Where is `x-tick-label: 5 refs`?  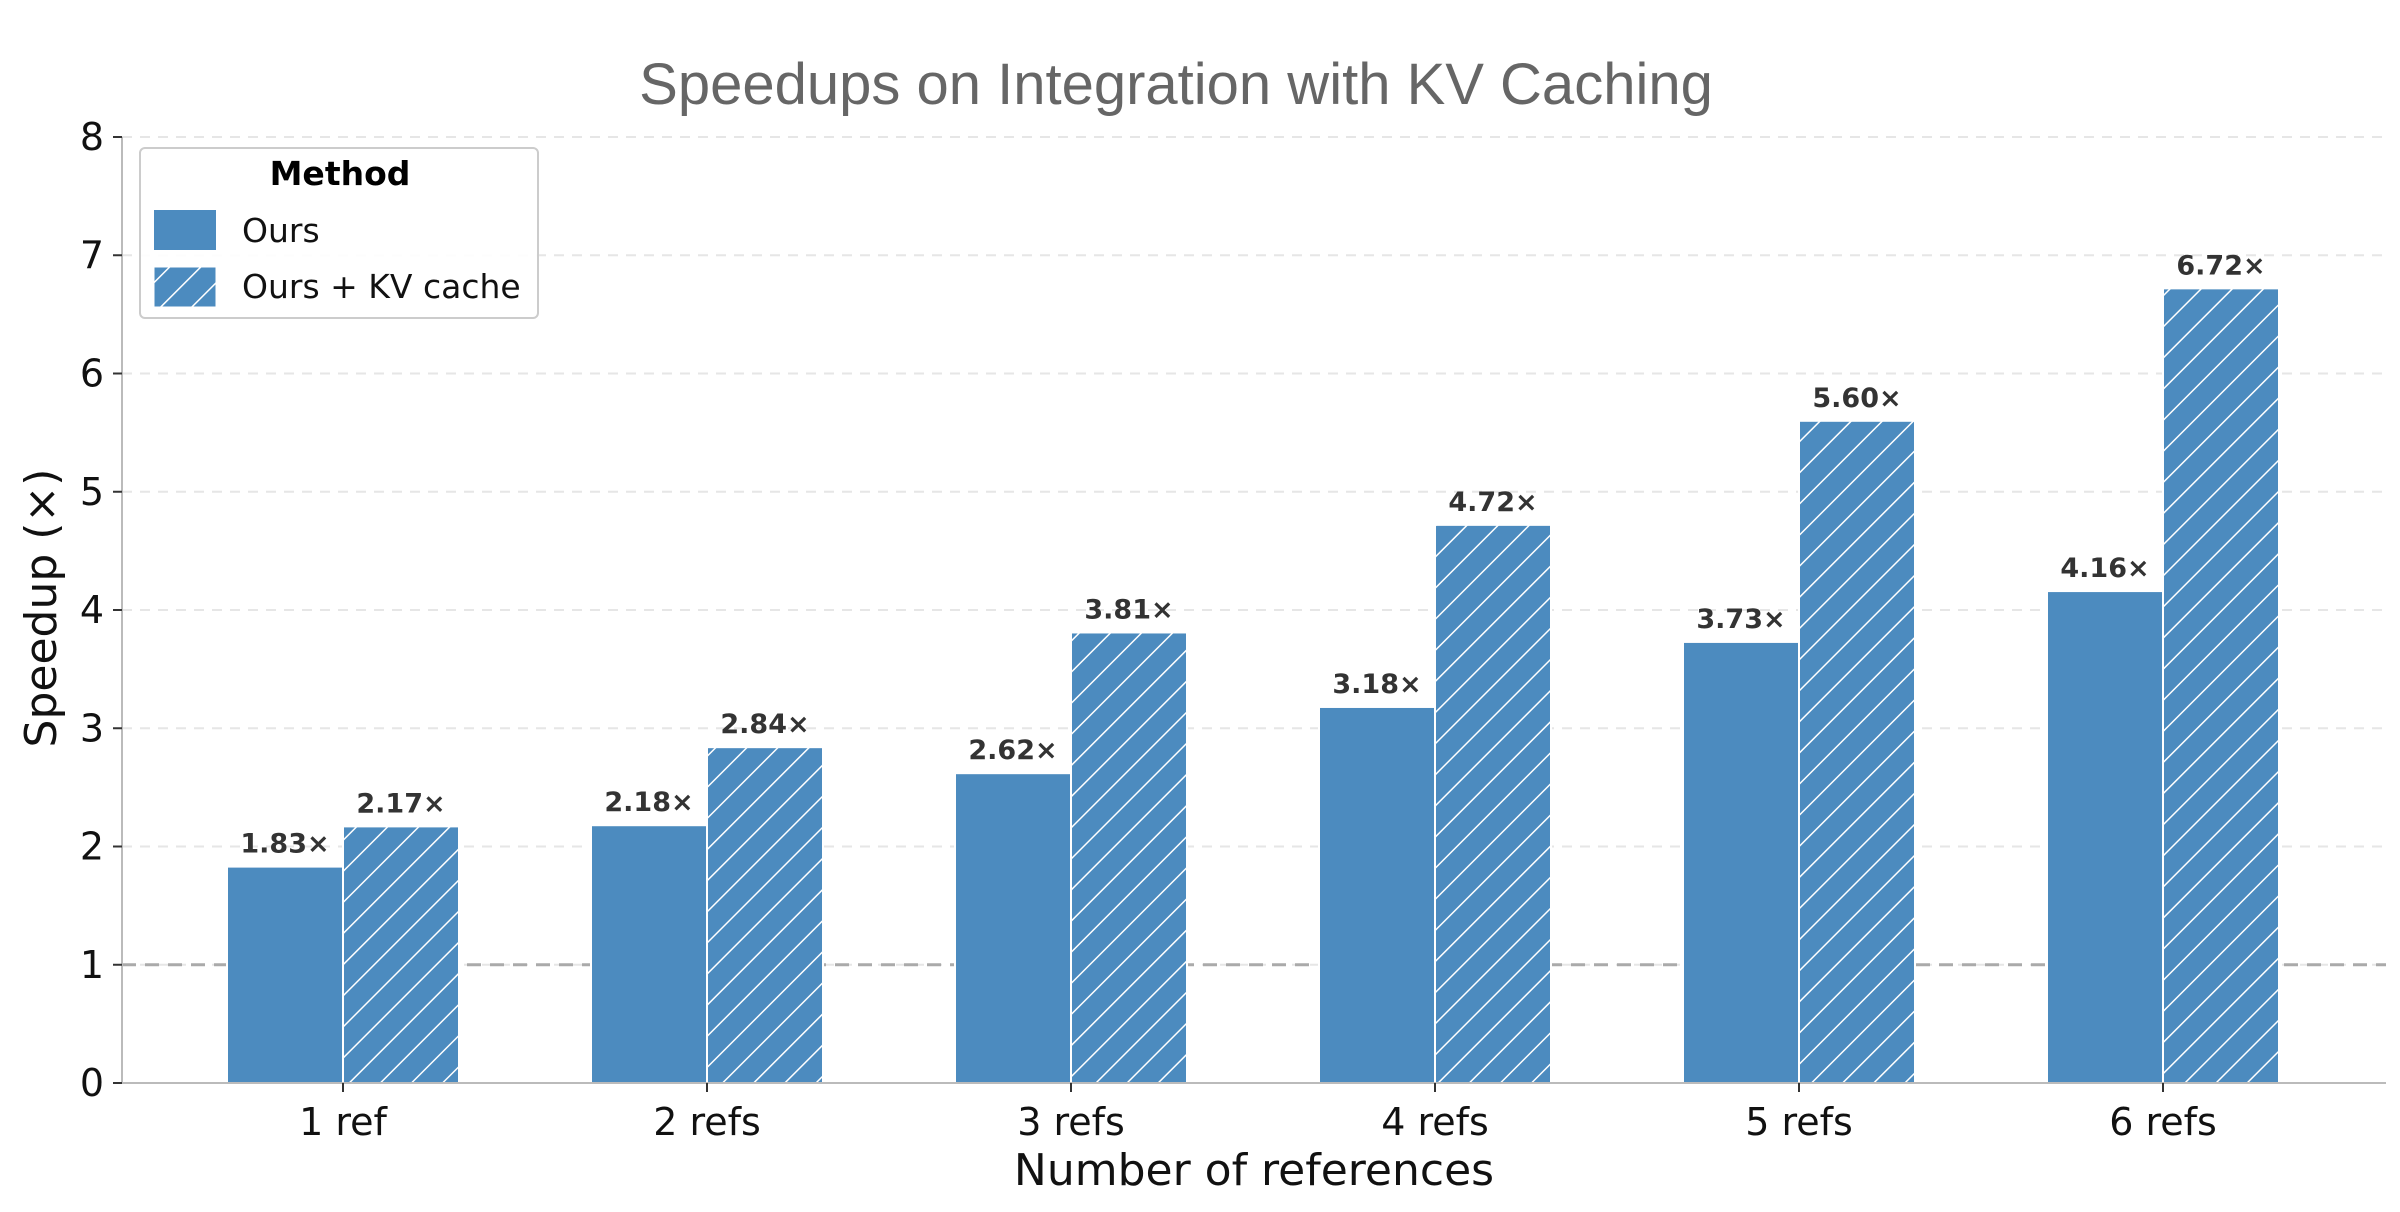 x-tick-label: 5 refs is located at coordinates (1799, 1122).